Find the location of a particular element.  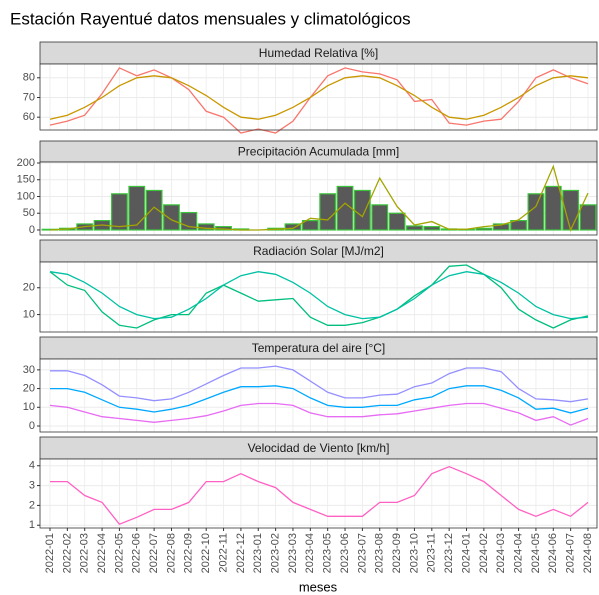

x-tick-label: 2024-06 is located at coordinates (553, 553).